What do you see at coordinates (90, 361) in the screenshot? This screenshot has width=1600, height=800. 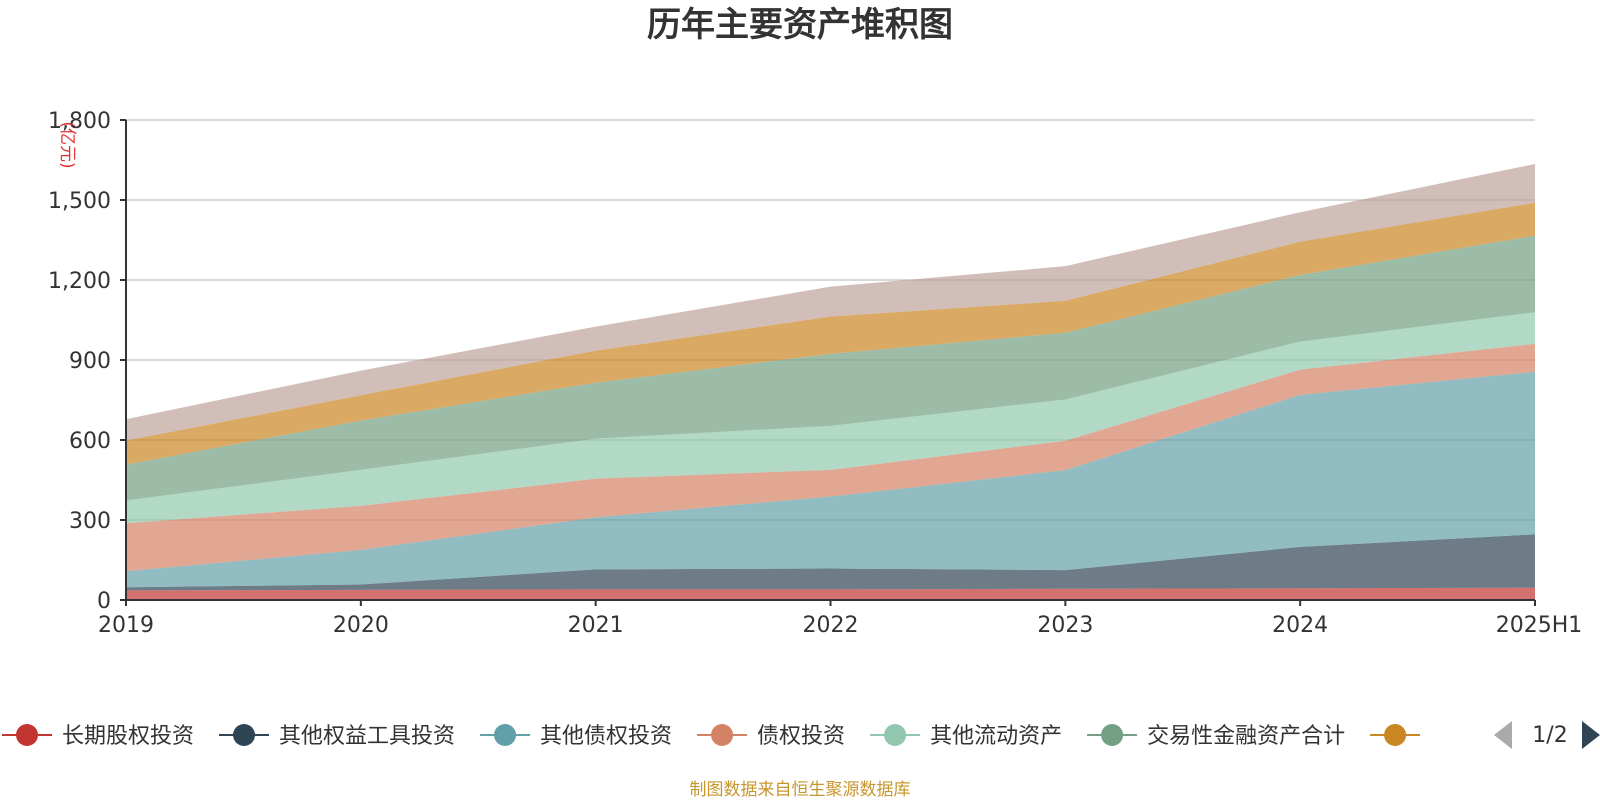 I see `y-tick-label: 900` at bounding box center [90, 361].